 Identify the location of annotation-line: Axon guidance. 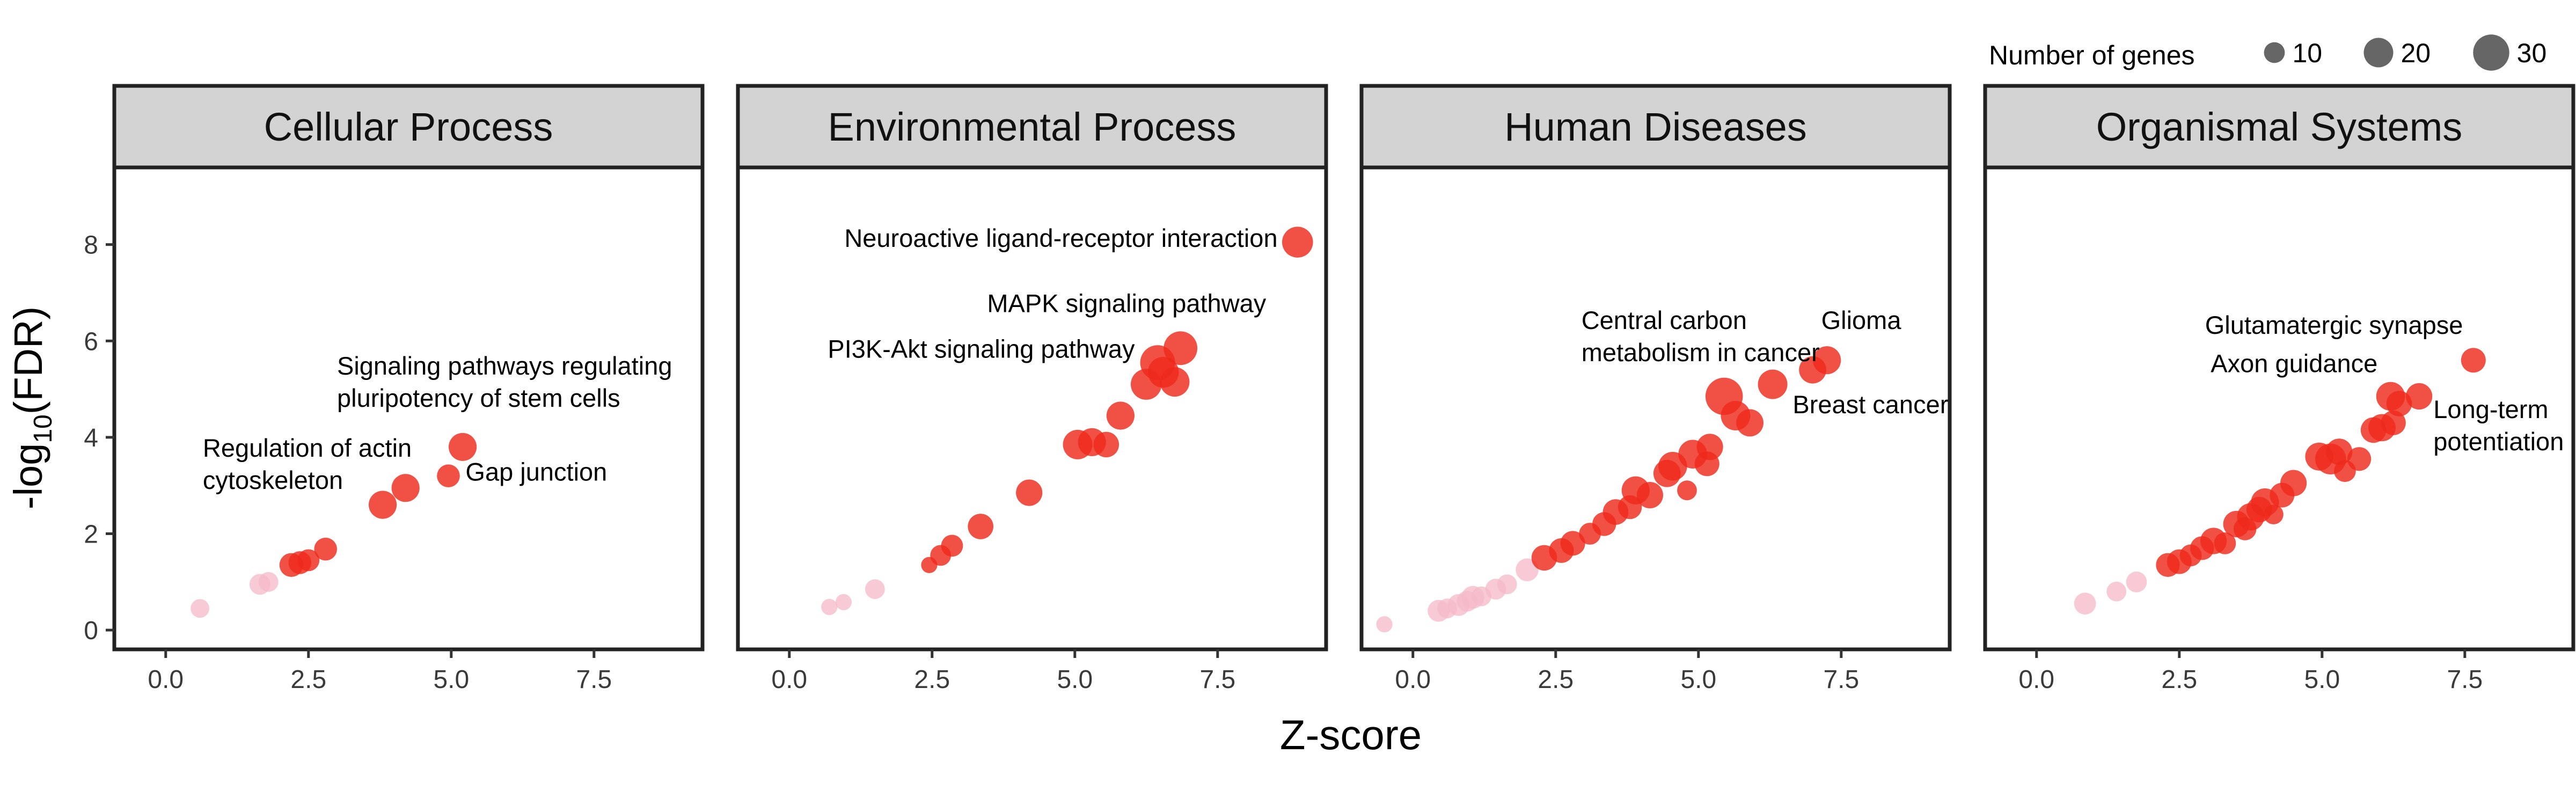
(2294, 363).